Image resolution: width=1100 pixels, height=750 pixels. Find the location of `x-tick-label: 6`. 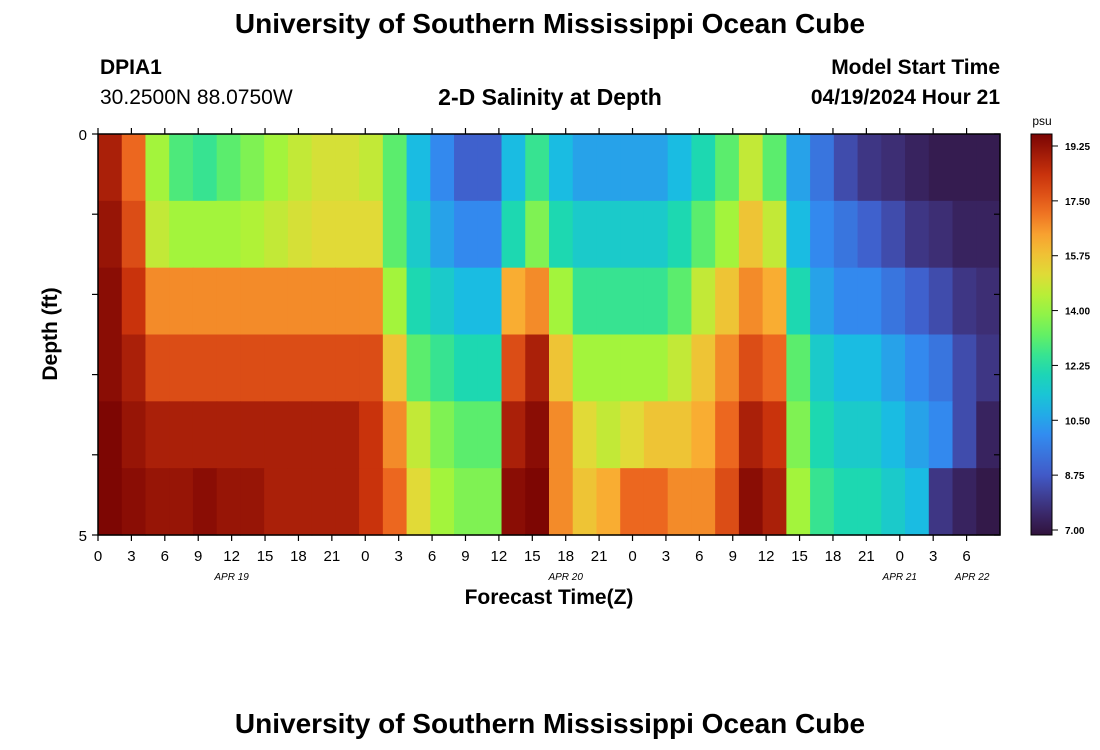

x-tick-label: 6 is located at coordinates (966, 556).